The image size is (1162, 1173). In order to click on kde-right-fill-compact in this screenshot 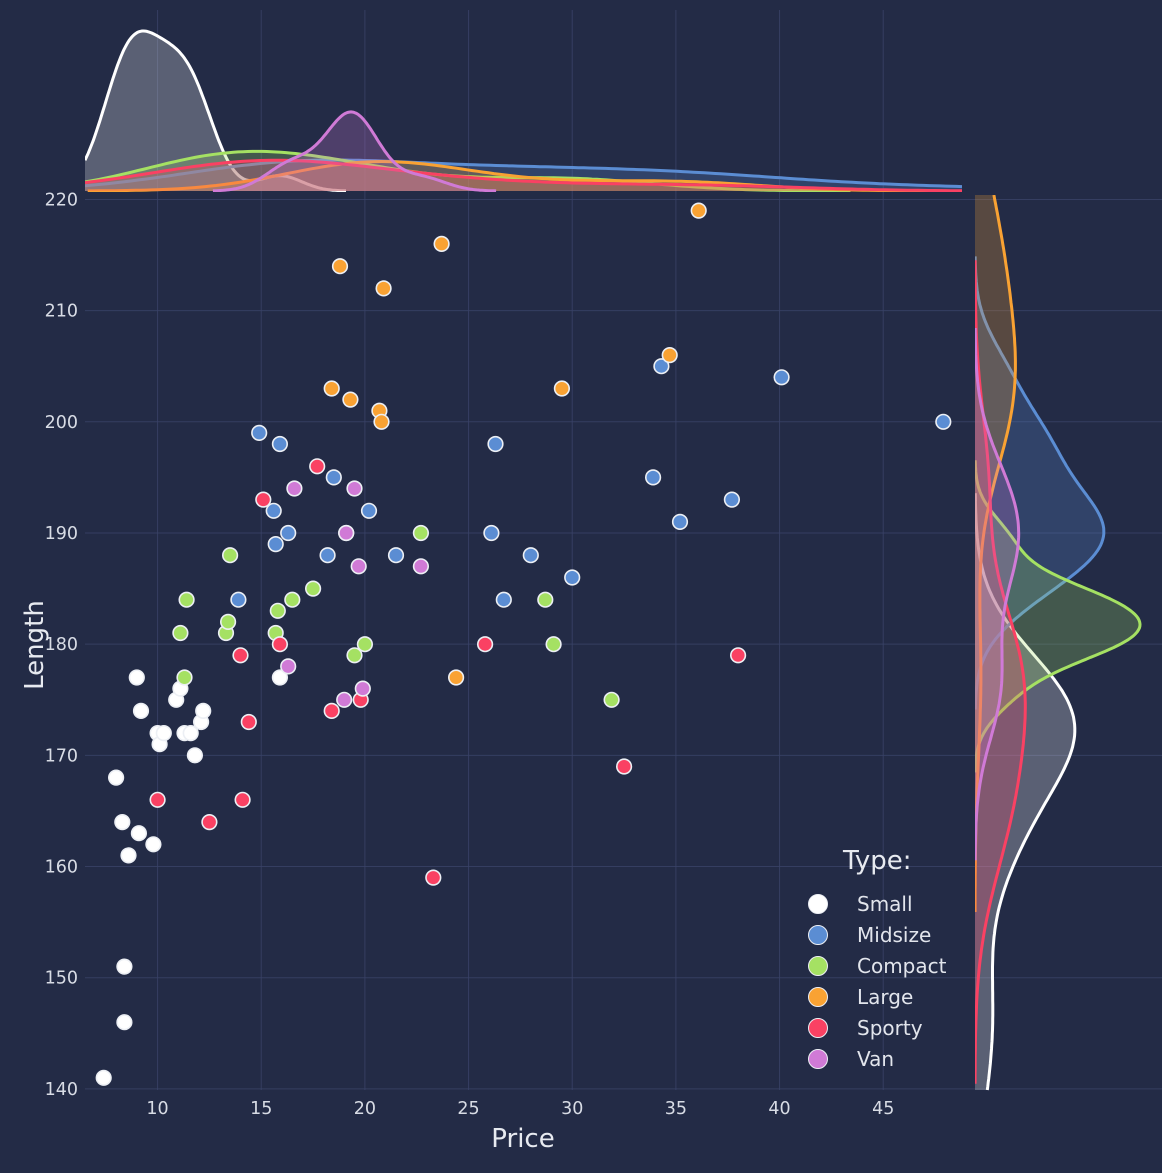, I will do `click(1057, 616)`.